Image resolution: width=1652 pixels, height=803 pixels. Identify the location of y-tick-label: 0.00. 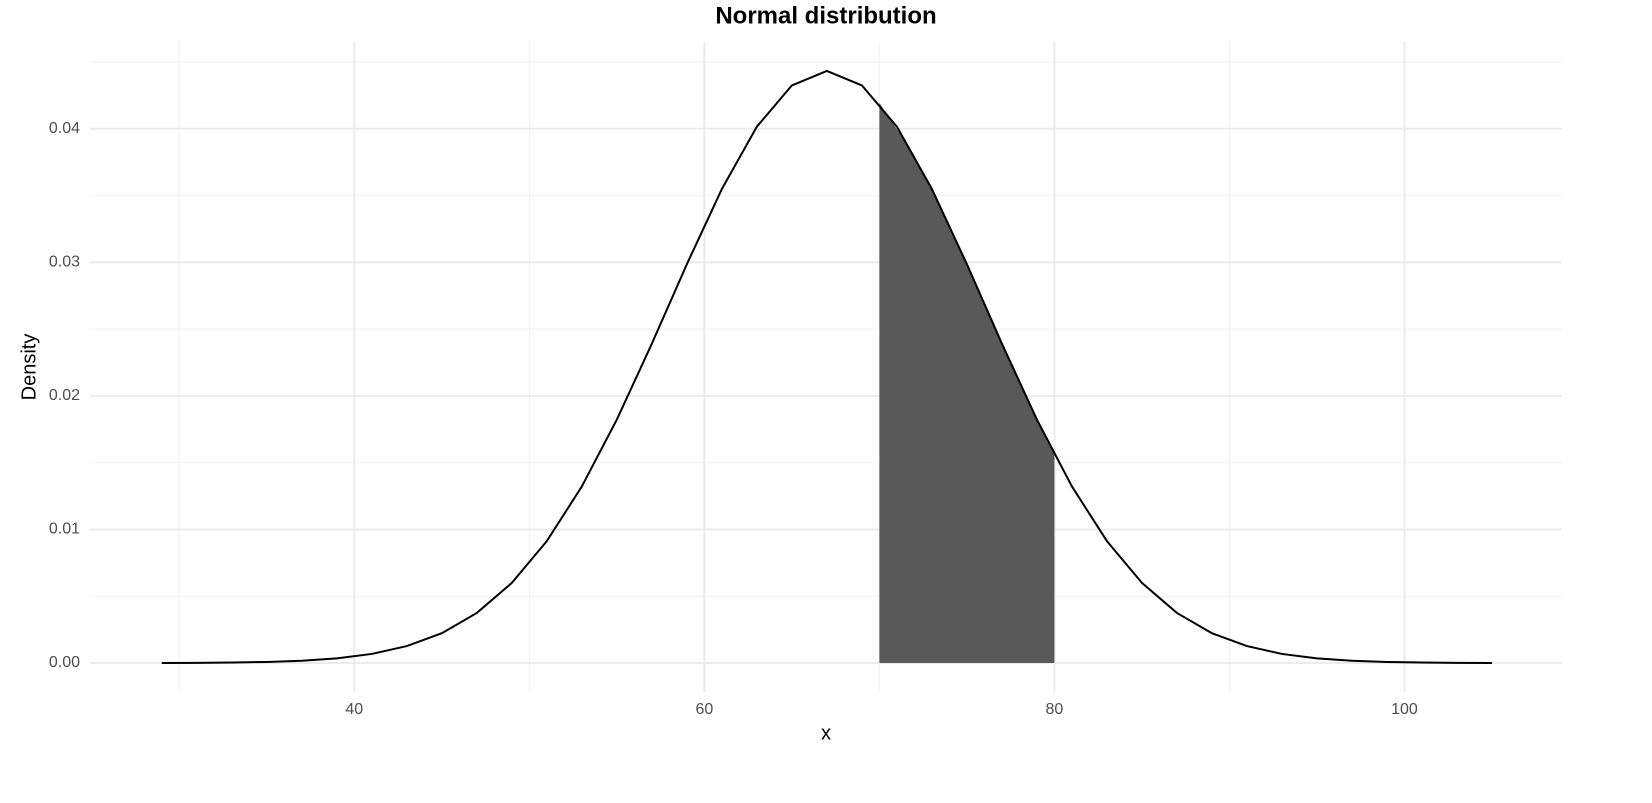
(64, 662).